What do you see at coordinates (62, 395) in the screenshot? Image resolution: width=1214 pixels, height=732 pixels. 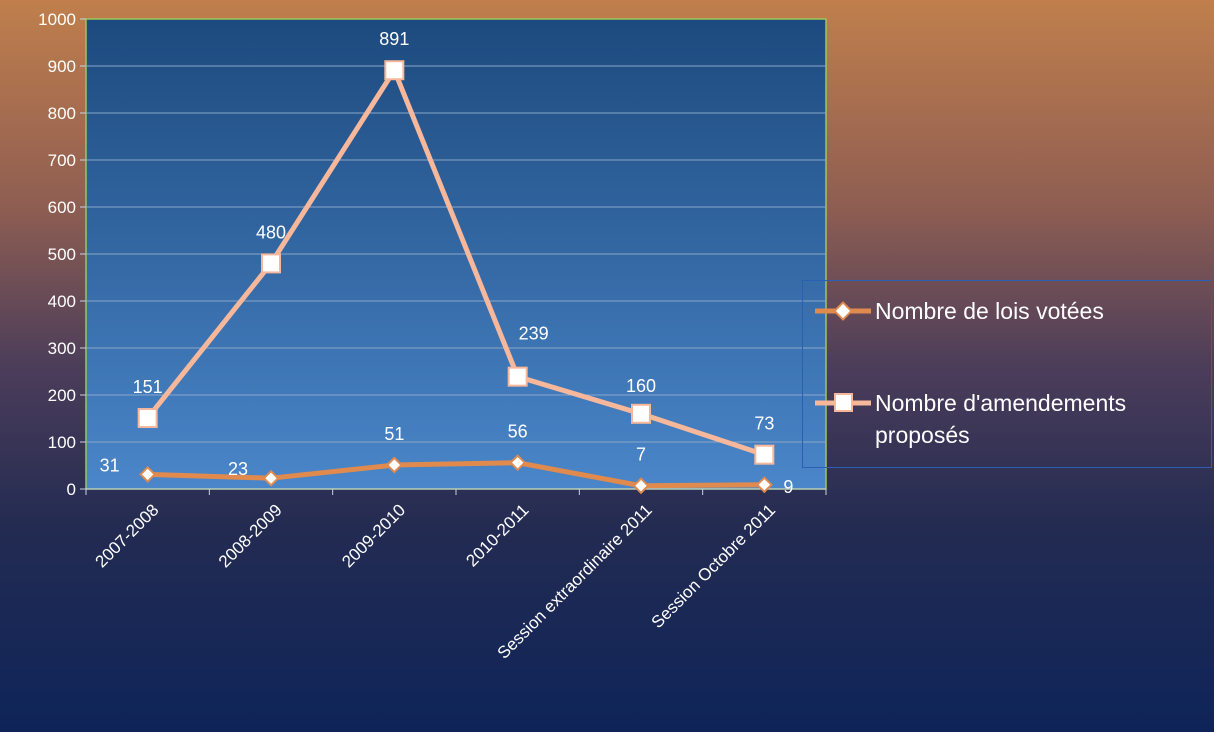 I see `y-tick-label: 200` at bounding box center [62, 395].